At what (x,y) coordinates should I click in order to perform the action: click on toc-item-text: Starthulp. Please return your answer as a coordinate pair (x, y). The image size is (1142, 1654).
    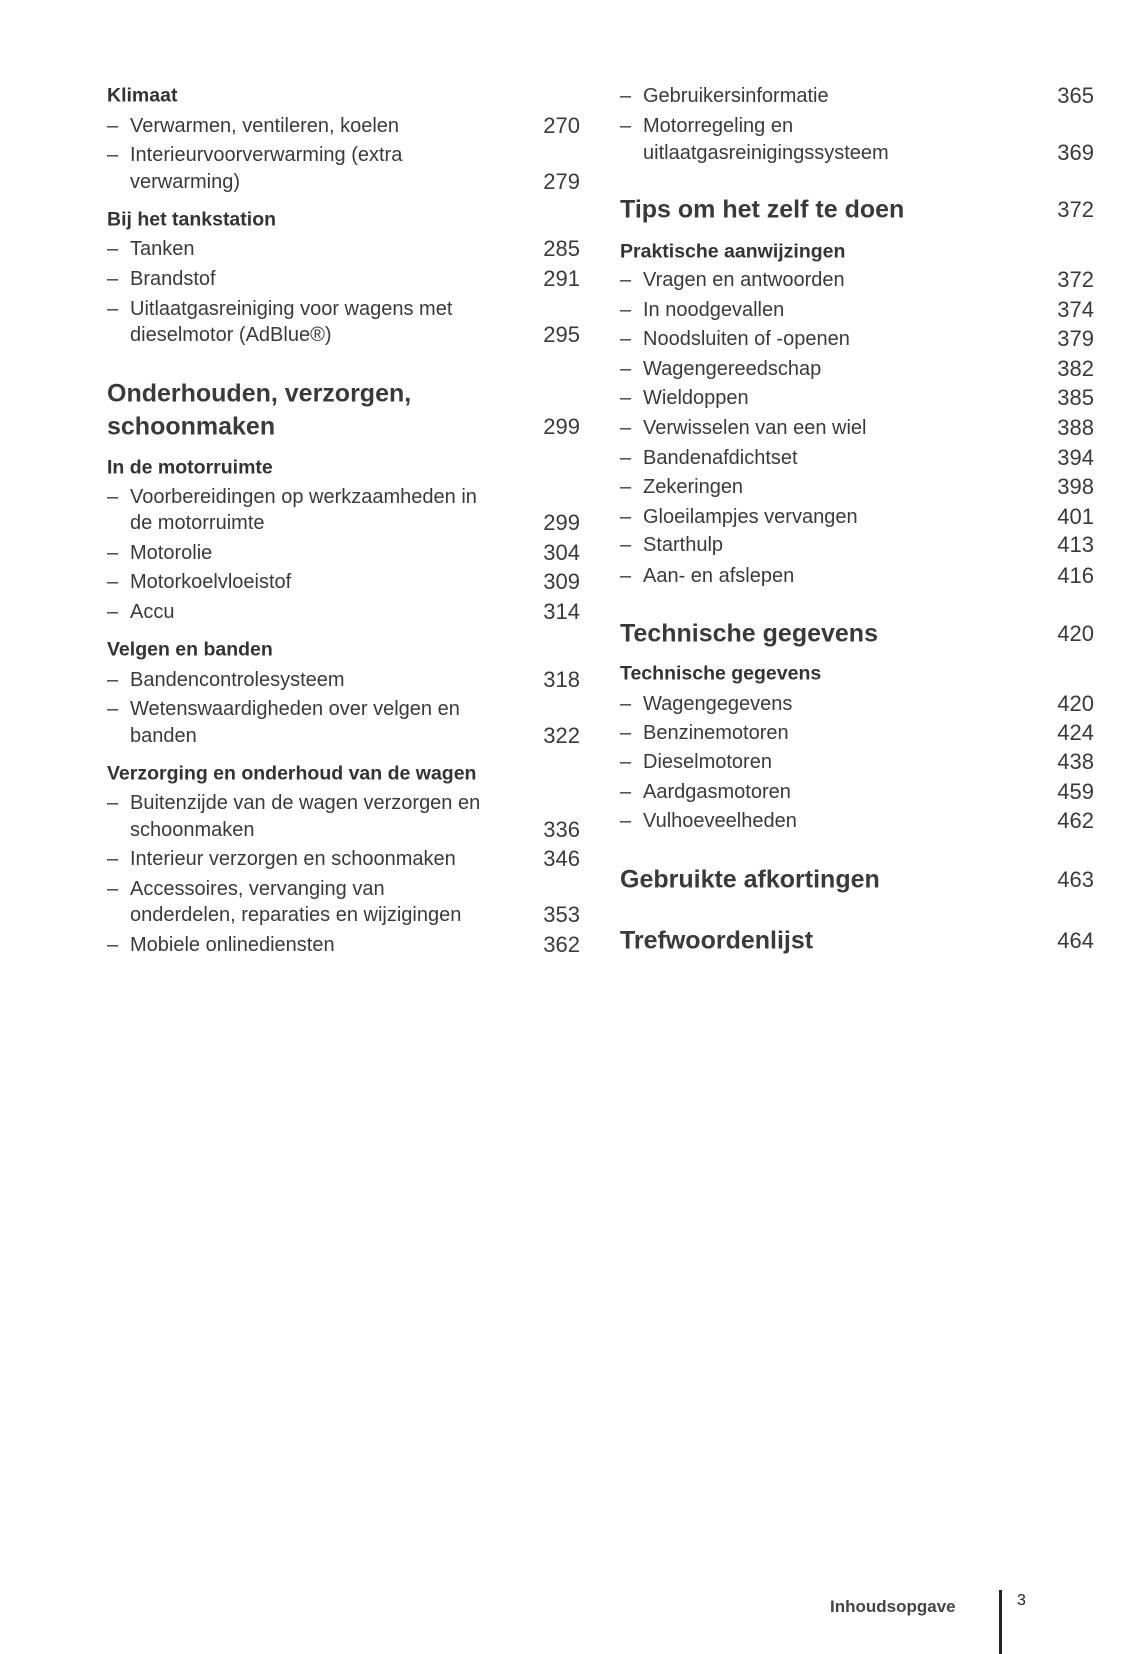
    Looking at the image, I should click on (683, 545).